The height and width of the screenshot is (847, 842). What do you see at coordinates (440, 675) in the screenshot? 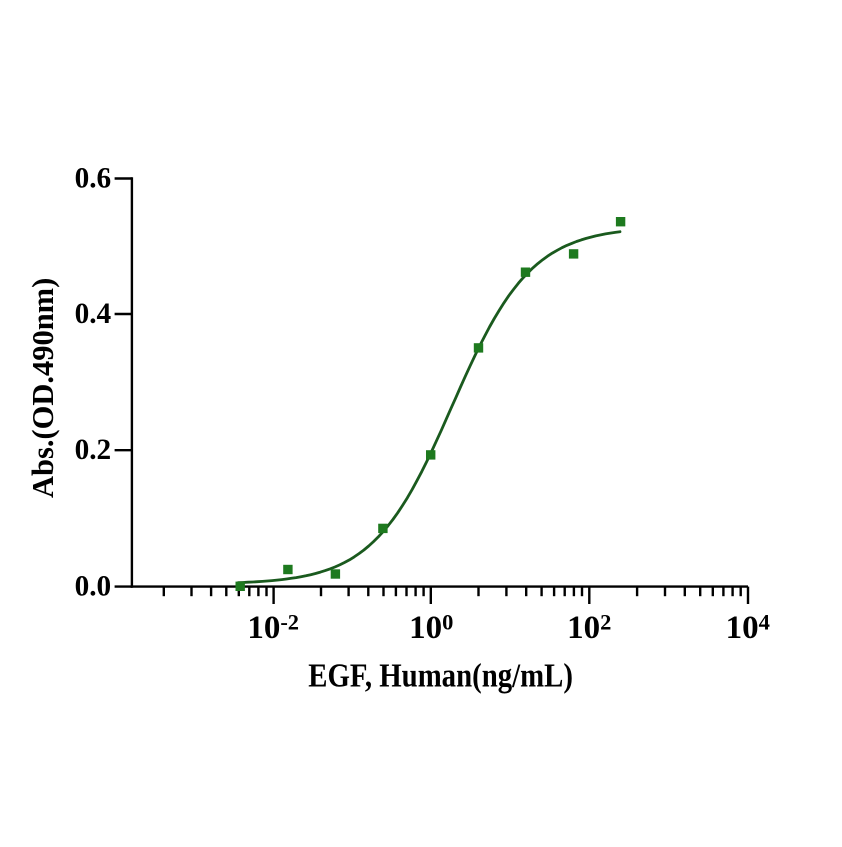
I see `svg-text: EGF, Human(ng/mL)` at bounding box center [440, 675].